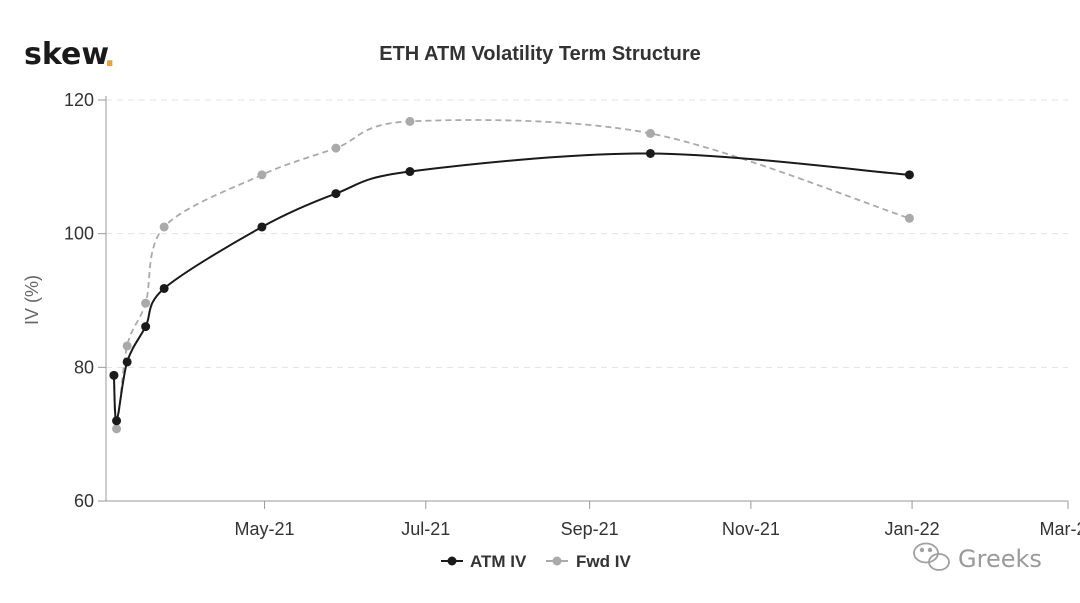 This screenshot has height=603, width=1080. I want to click on x-tick-label: Mar-22, so click(1059, 529).